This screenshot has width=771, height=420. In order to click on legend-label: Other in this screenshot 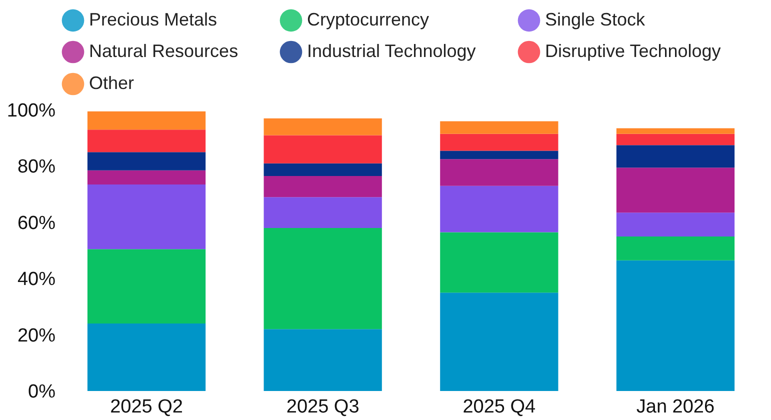, I will do `click(111, 83)`.